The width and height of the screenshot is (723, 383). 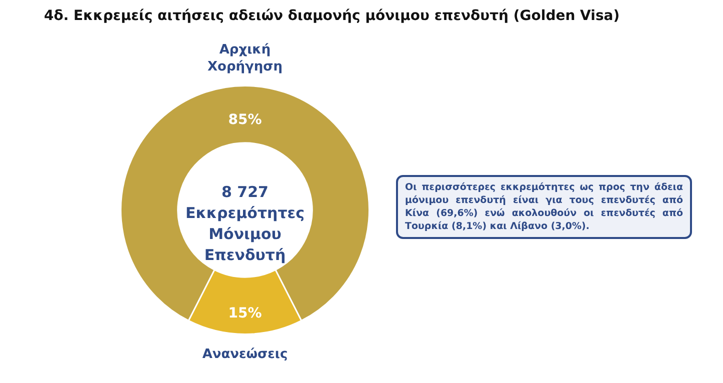 What do you see at coordinates (245, 224) in the screenshot?
I see `text: 8 727 Εκκρεμότητες Μόνιμου Επενδυτή` at bounding box center [245, 224].